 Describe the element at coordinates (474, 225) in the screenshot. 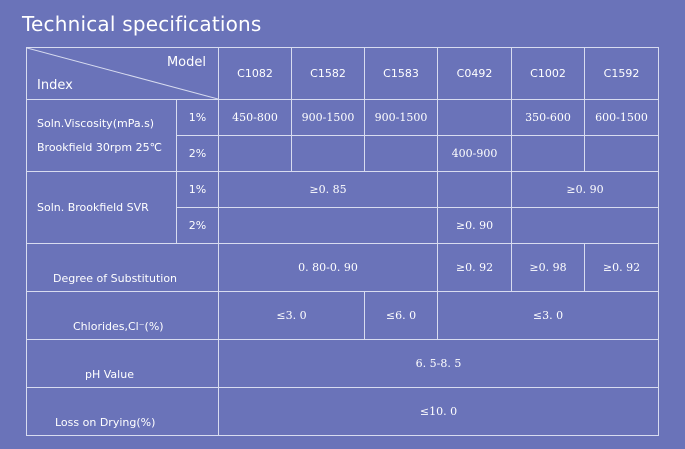

I see `svr-2pct-c0492: ≥0. 90` at that location.